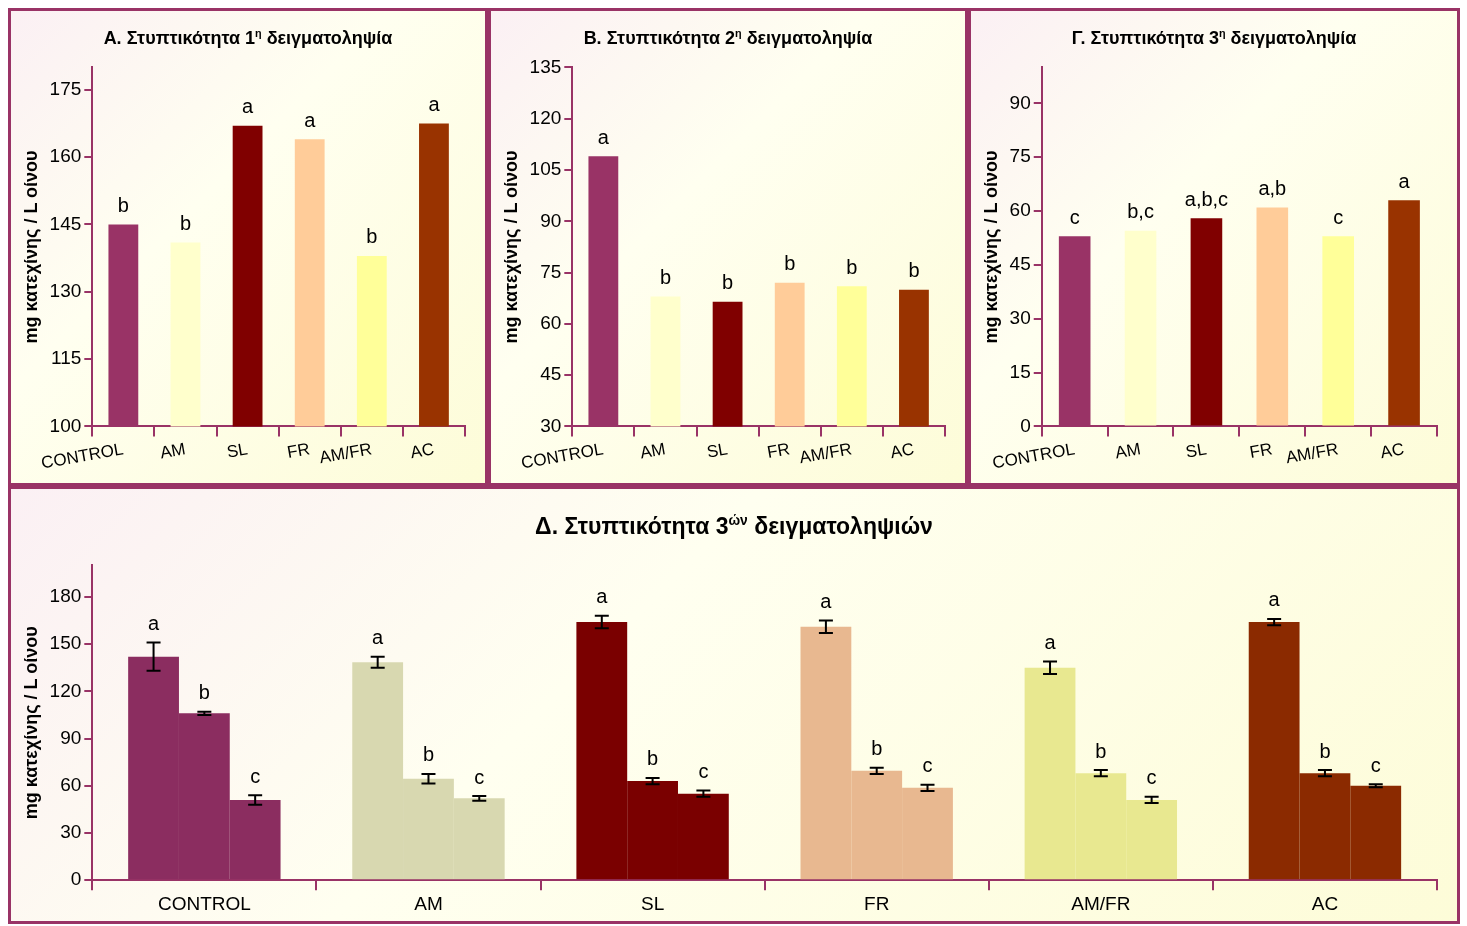 This screenshot has height=926, width=1467. I want to click on y-tick-label: 180, so click(65, 596).